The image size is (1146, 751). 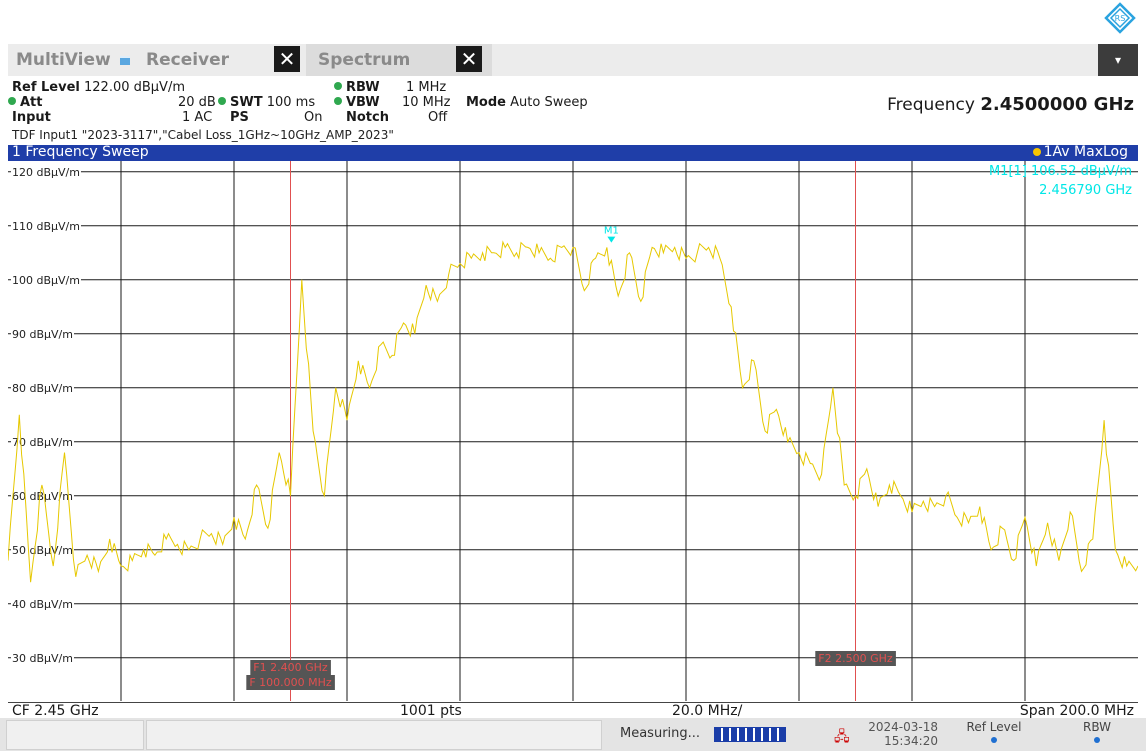 I want to click on frequency-line-1-label: F1 2.400 GHz, so click(x=290, y=667).